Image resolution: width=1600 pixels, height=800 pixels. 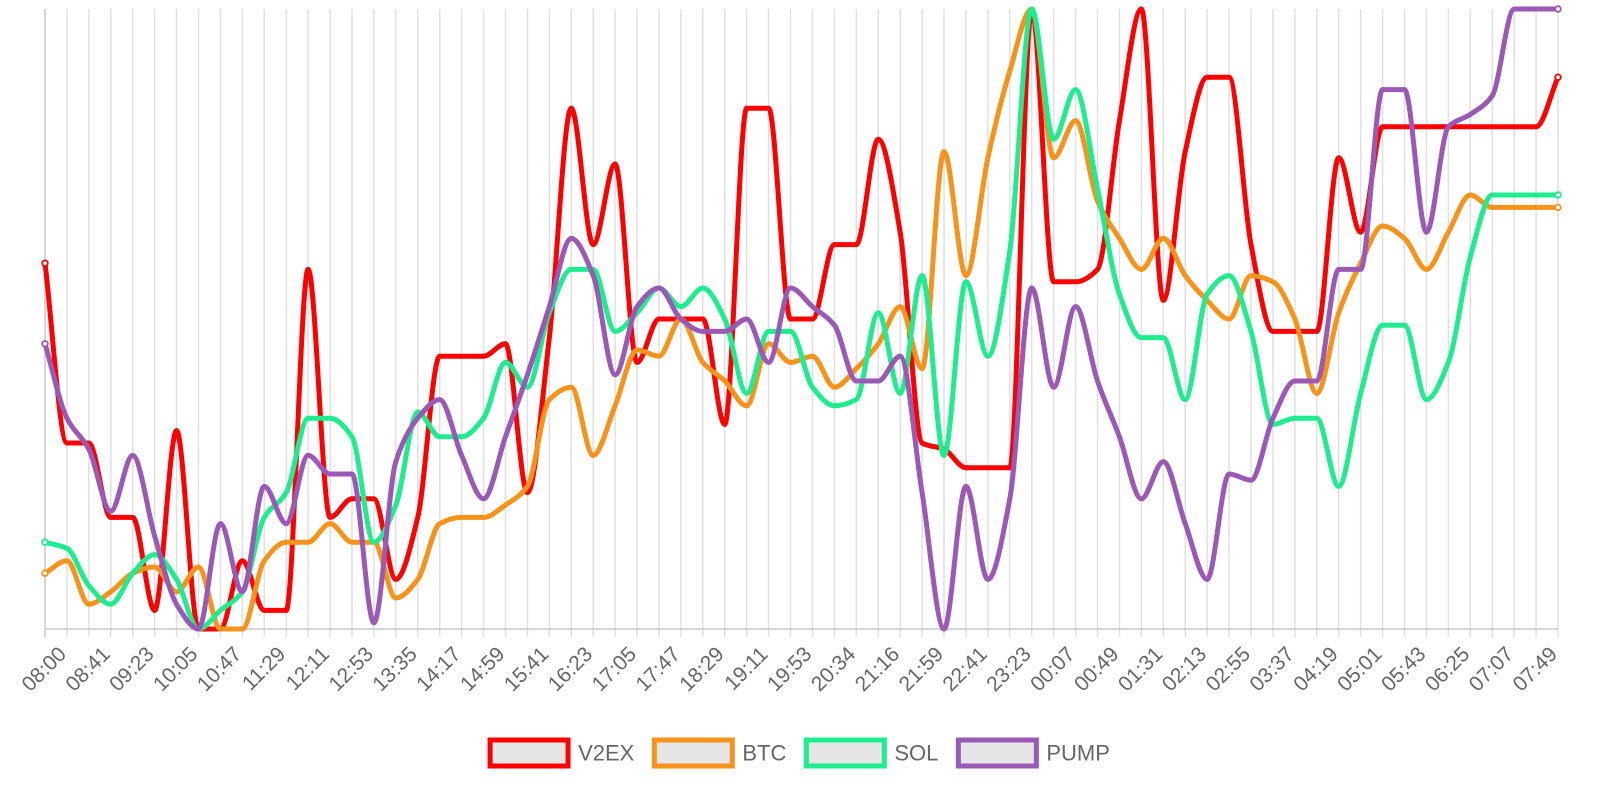 I want to click on x-tick-label: 05:43, so click(x=1403, y=669).